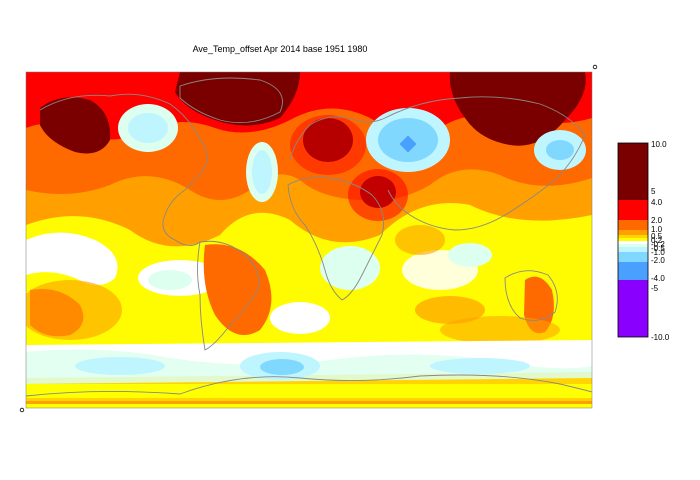  What do you see at coordinates (470, 255) in the screenshot?
I see `cold-indonesia` at bounding box center [470, 255].